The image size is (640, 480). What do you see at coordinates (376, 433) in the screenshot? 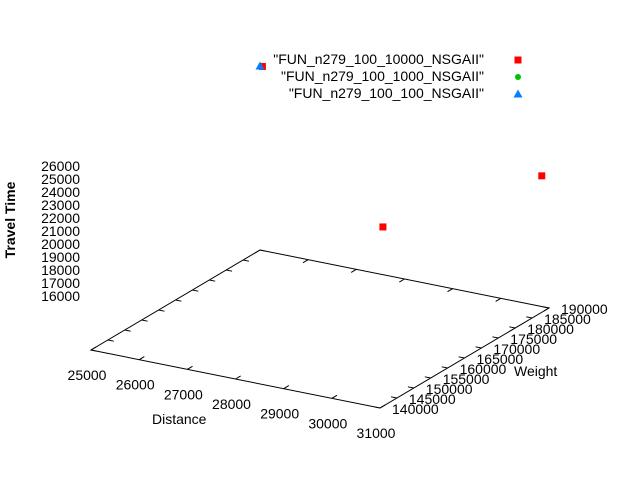
I see `x-tick-label: 31000` at bounding box center [376, 433].